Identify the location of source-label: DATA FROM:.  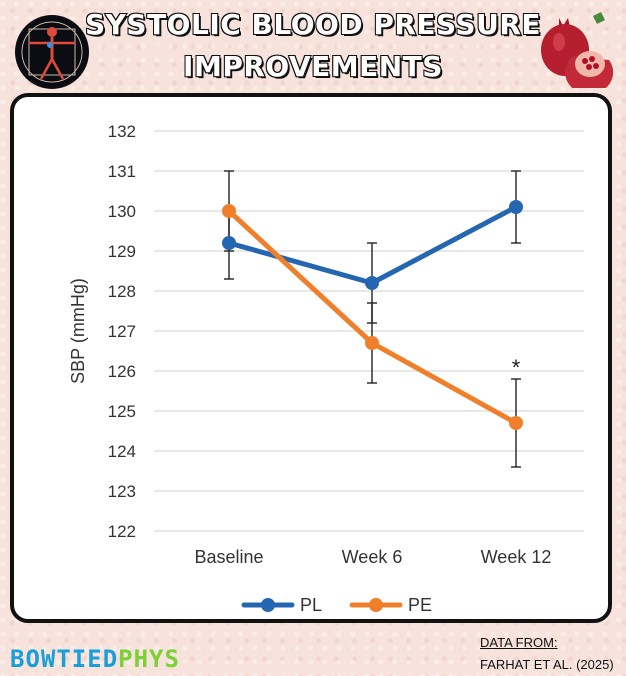
(519, 642).